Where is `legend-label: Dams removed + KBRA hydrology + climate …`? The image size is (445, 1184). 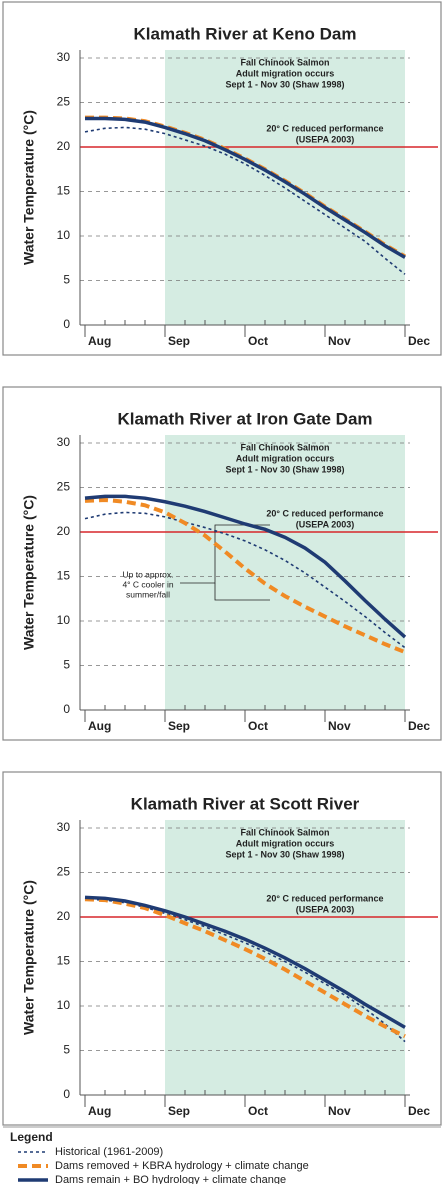 legend-label: Dams removed + KBRA hydrology + climate … is located at coordinates (182, 1166).